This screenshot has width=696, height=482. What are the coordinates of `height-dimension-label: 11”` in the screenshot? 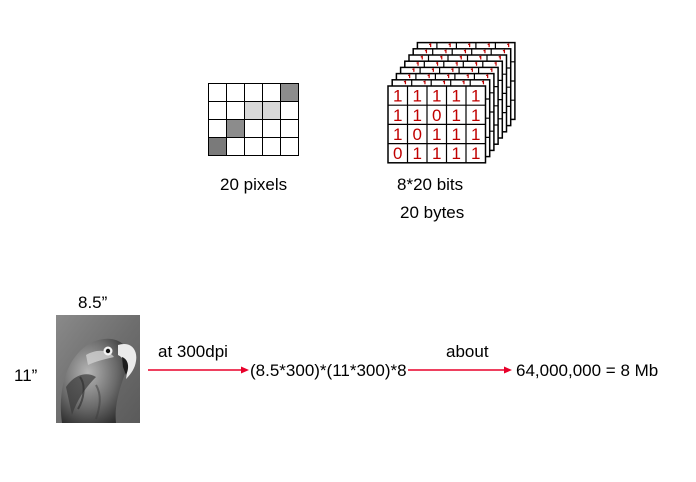 It's located at (26, 375).